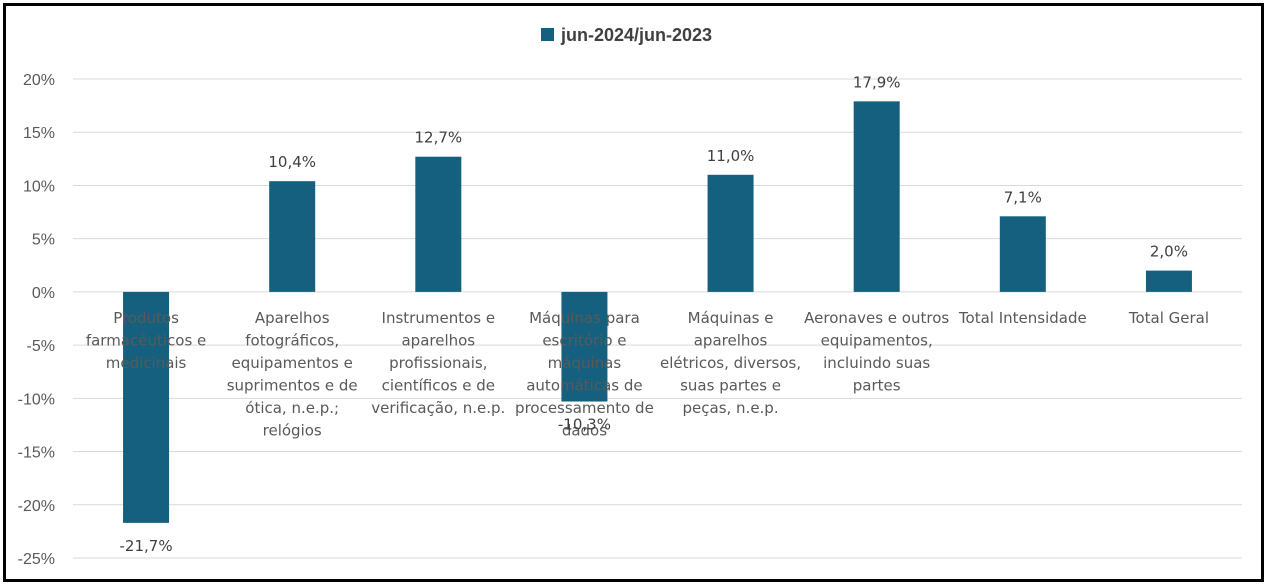 The width and height of the screenshot is (1267, 585). I want to click on y-axis-ticks: 20% 15% 10% 5% 0% -5% -10% -15% -20% -25%, so click(36, 320).